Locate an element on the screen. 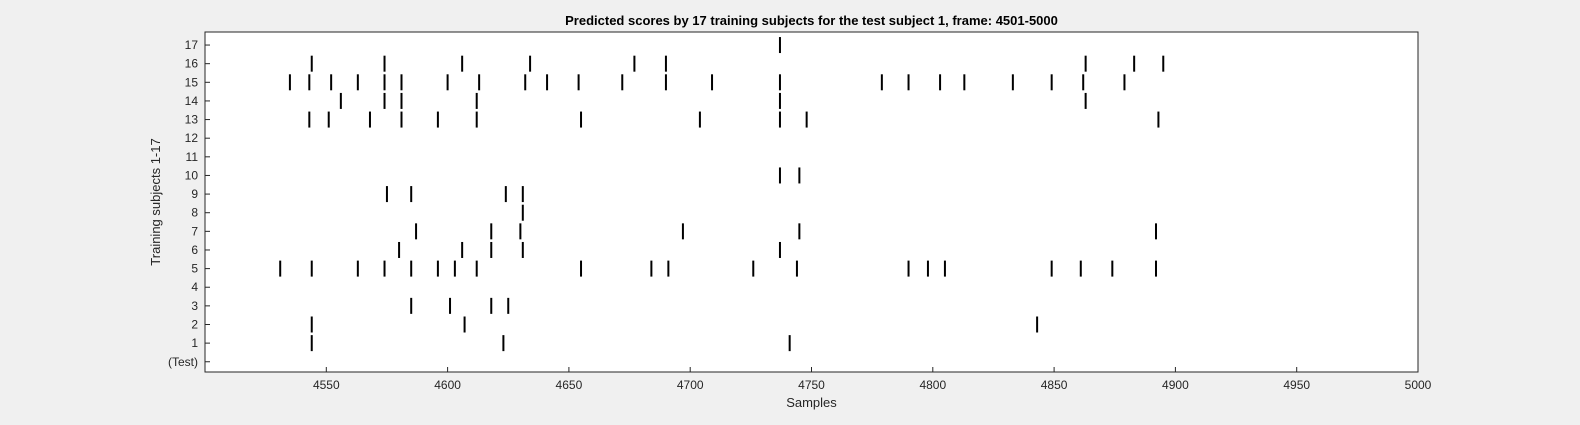 This screenshot has width=1580, height=425. y-tick-label: 17 is located at coordinates (192, 45).